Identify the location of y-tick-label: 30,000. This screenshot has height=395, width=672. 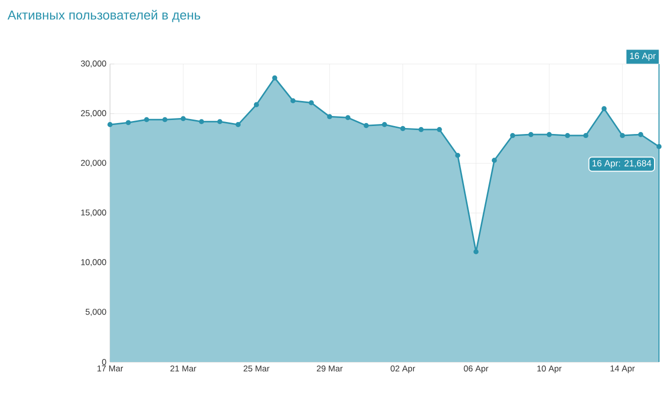
(93, 64).